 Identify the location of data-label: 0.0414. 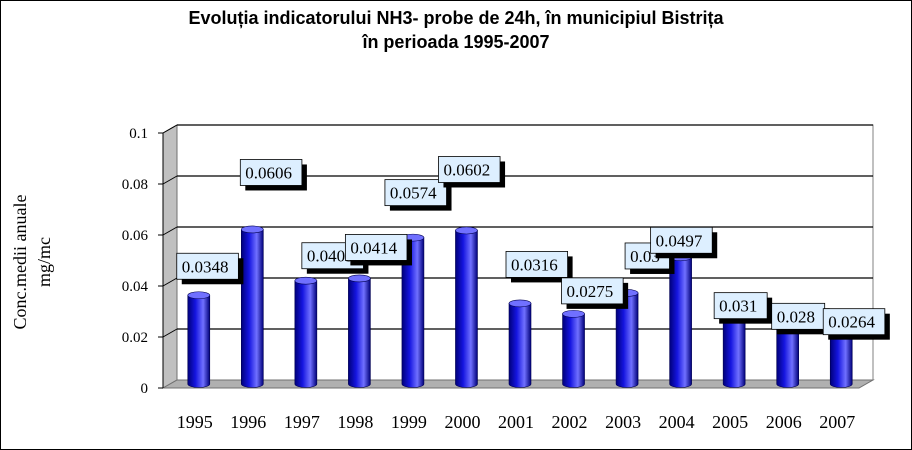
(378, 250).